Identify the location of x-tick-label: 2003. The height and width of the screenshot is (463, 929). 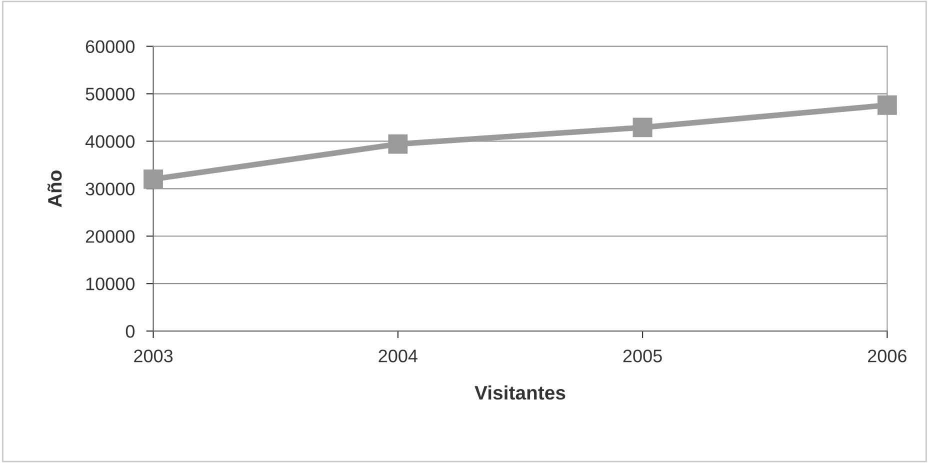
(153, 356).